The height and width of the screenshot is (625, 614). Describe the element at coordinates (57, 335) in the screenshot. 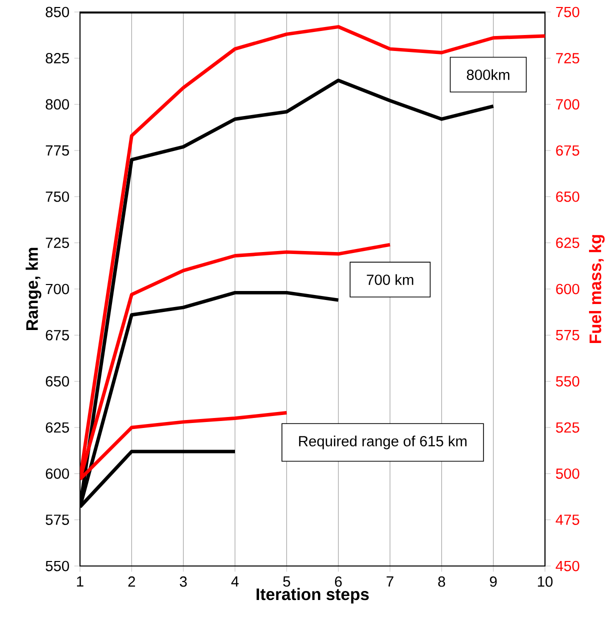

I see `y-tick-label: 675` at that location.